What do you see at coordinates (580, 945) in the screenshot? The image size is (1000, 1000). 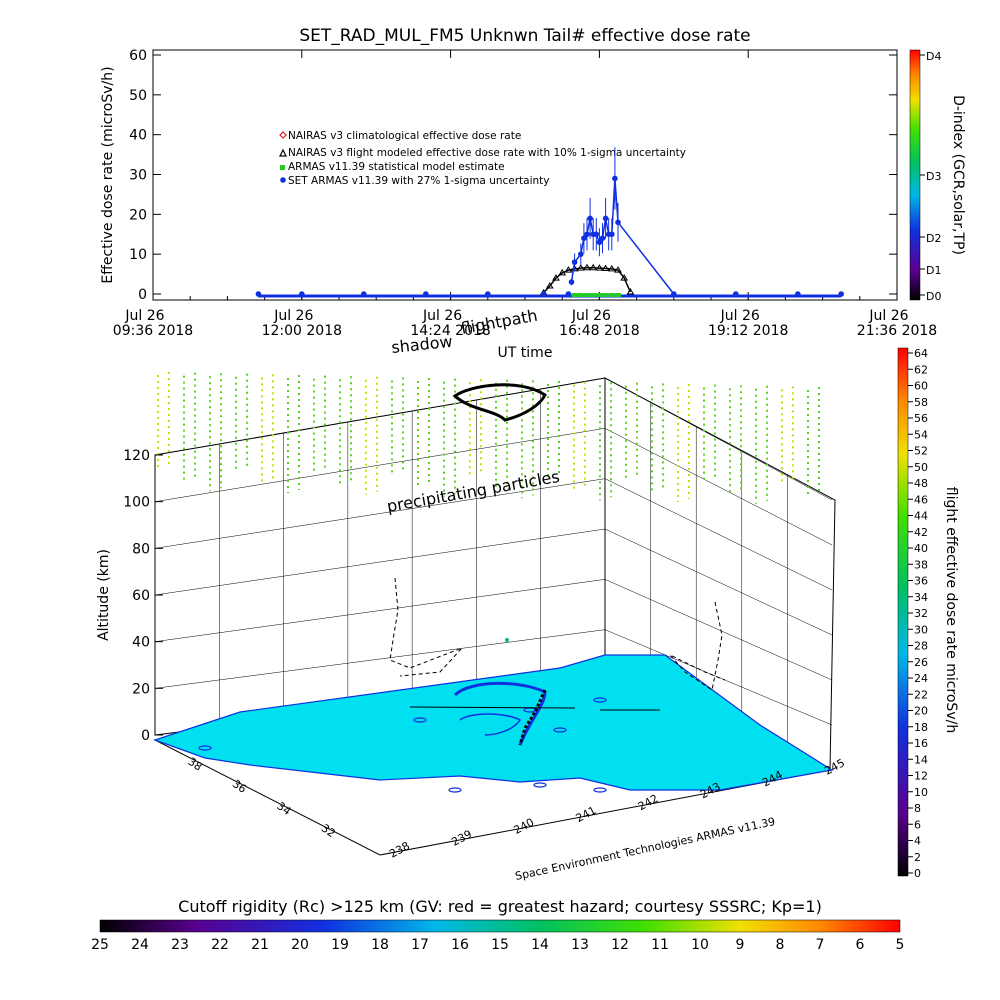 I see `cutoff-rigidity-tick-label: 13` at bounding box center [580, 945].